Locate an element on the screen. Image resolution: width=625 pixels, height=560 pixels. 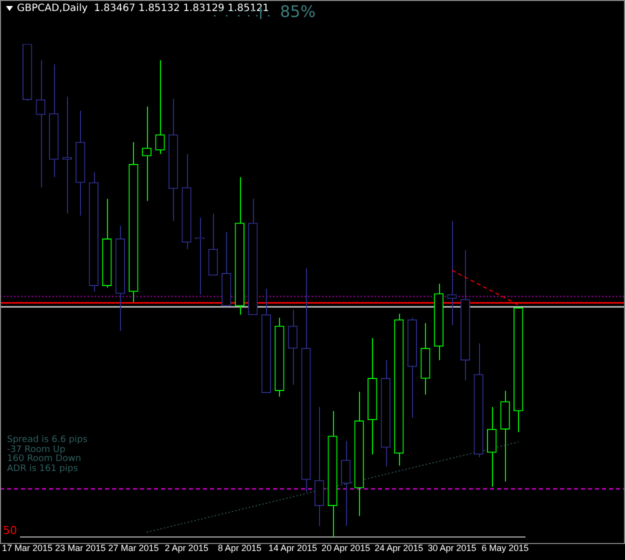
annotation: Spread is 6.6 pips is located at coordinates (47, 440).